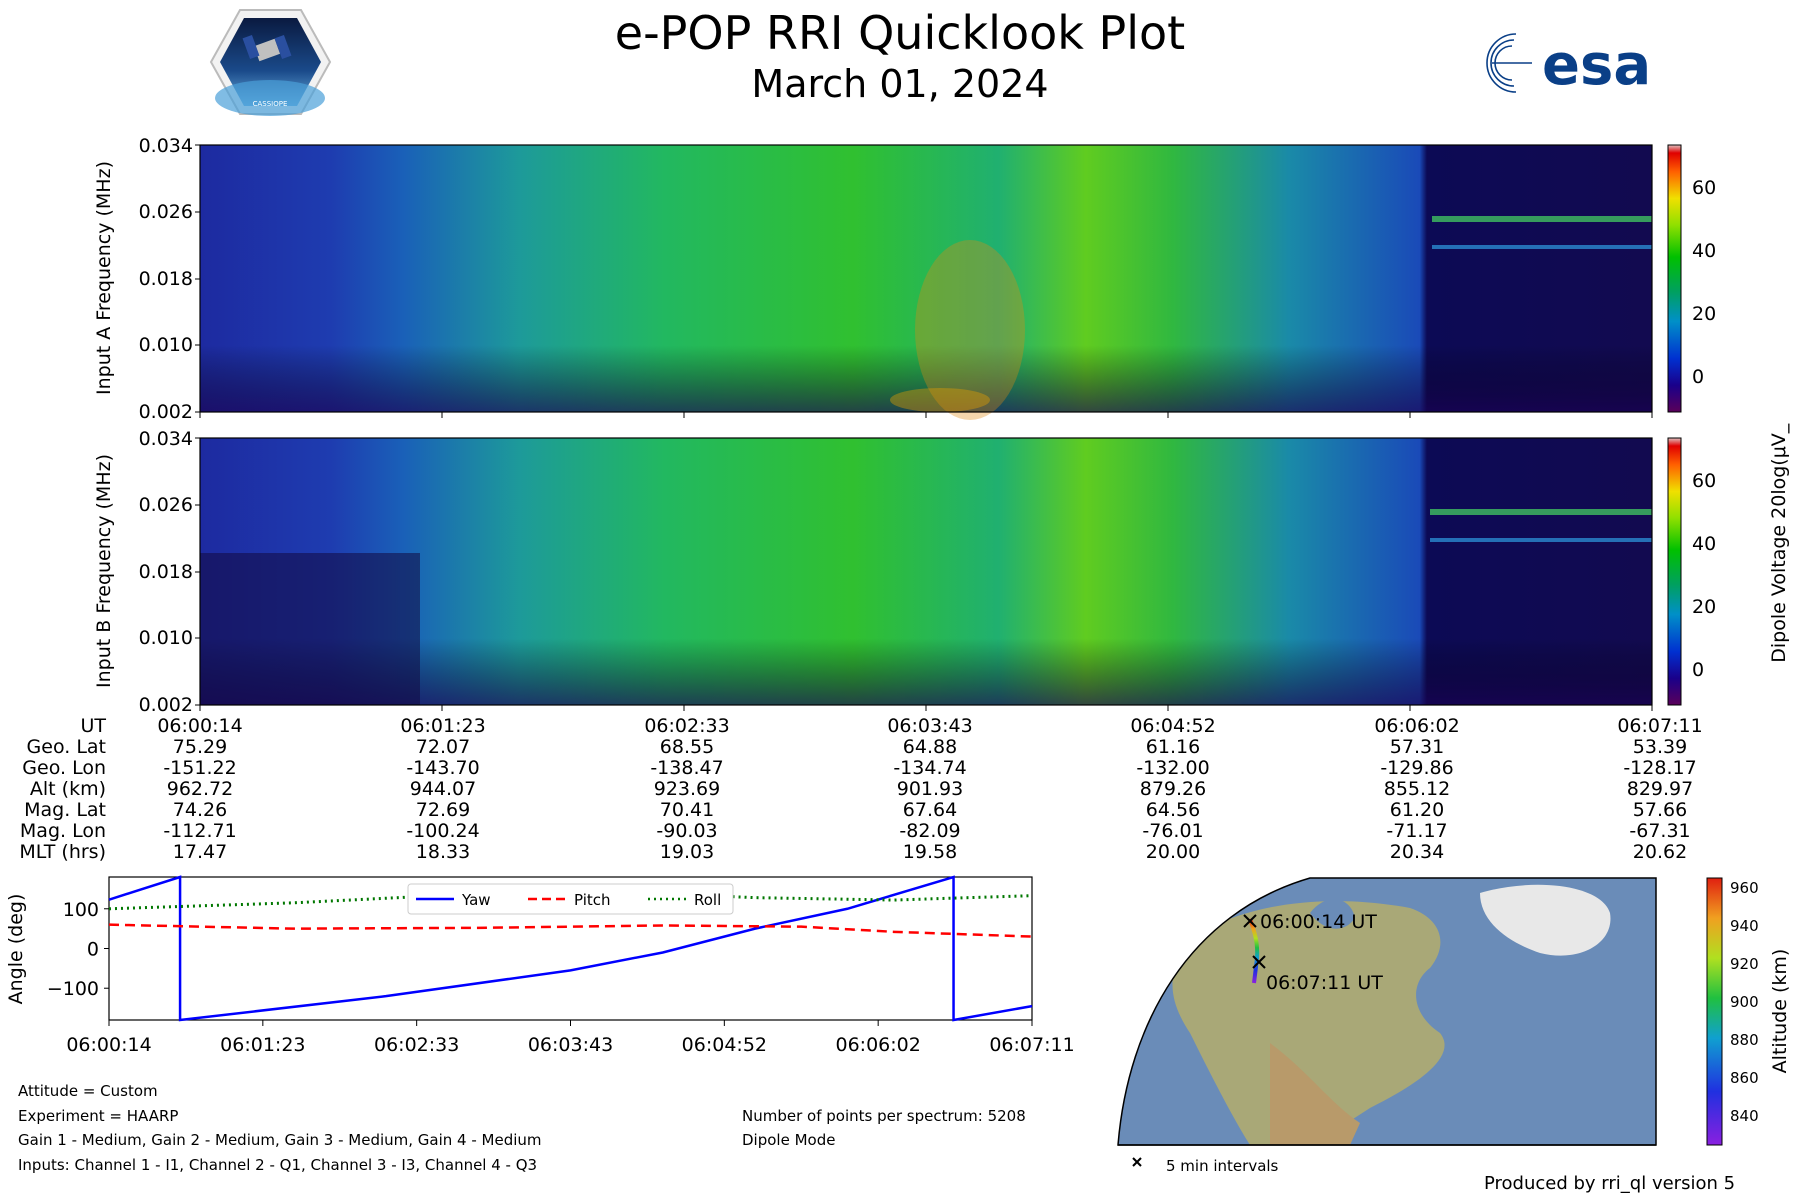 This screenshot has width=1800, height=1200. I want to click on legend-yaw: Yaw, so click(476, 900).